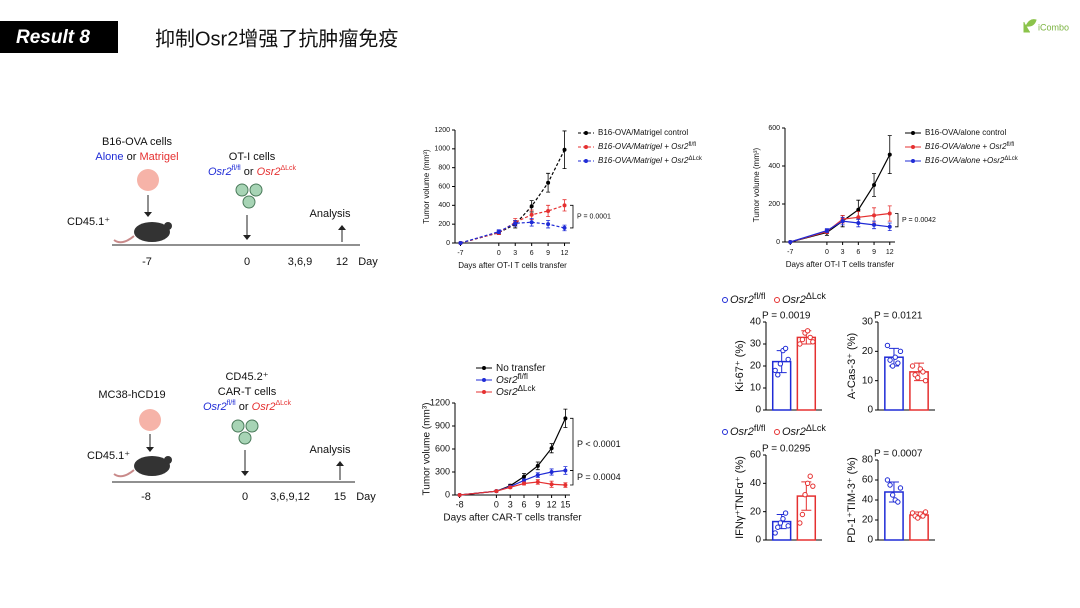 This screenshot has height=608, width=1080. Describe the element at coordinates (898, 454) in the screenshot. I see `p-value: P = 0.0007` at that location.